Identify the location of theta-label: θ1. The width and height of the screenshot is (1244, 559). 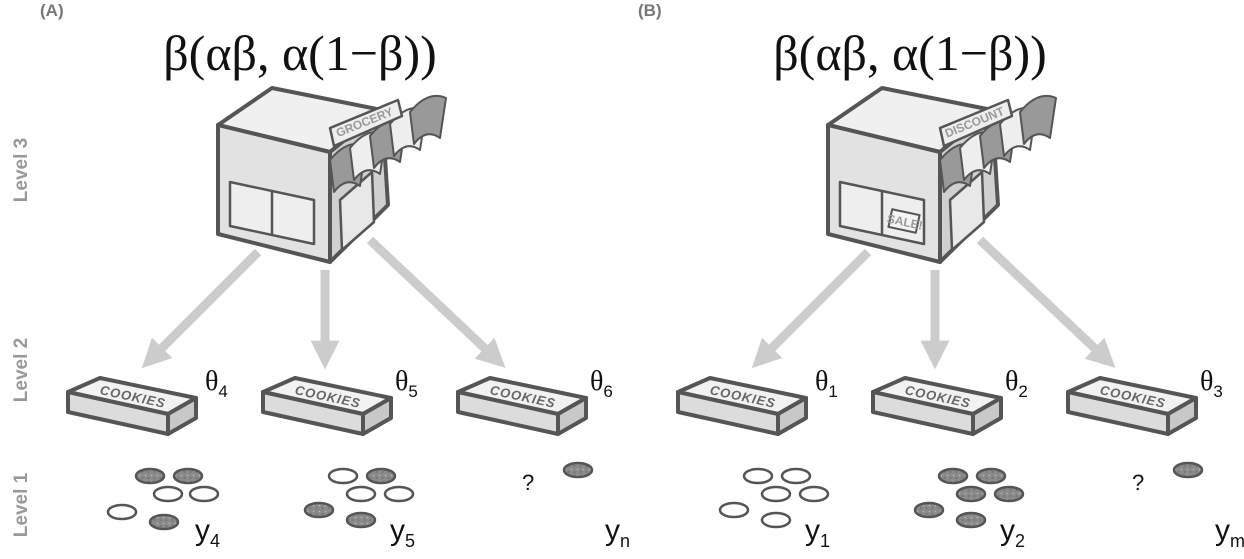
(826, 383).